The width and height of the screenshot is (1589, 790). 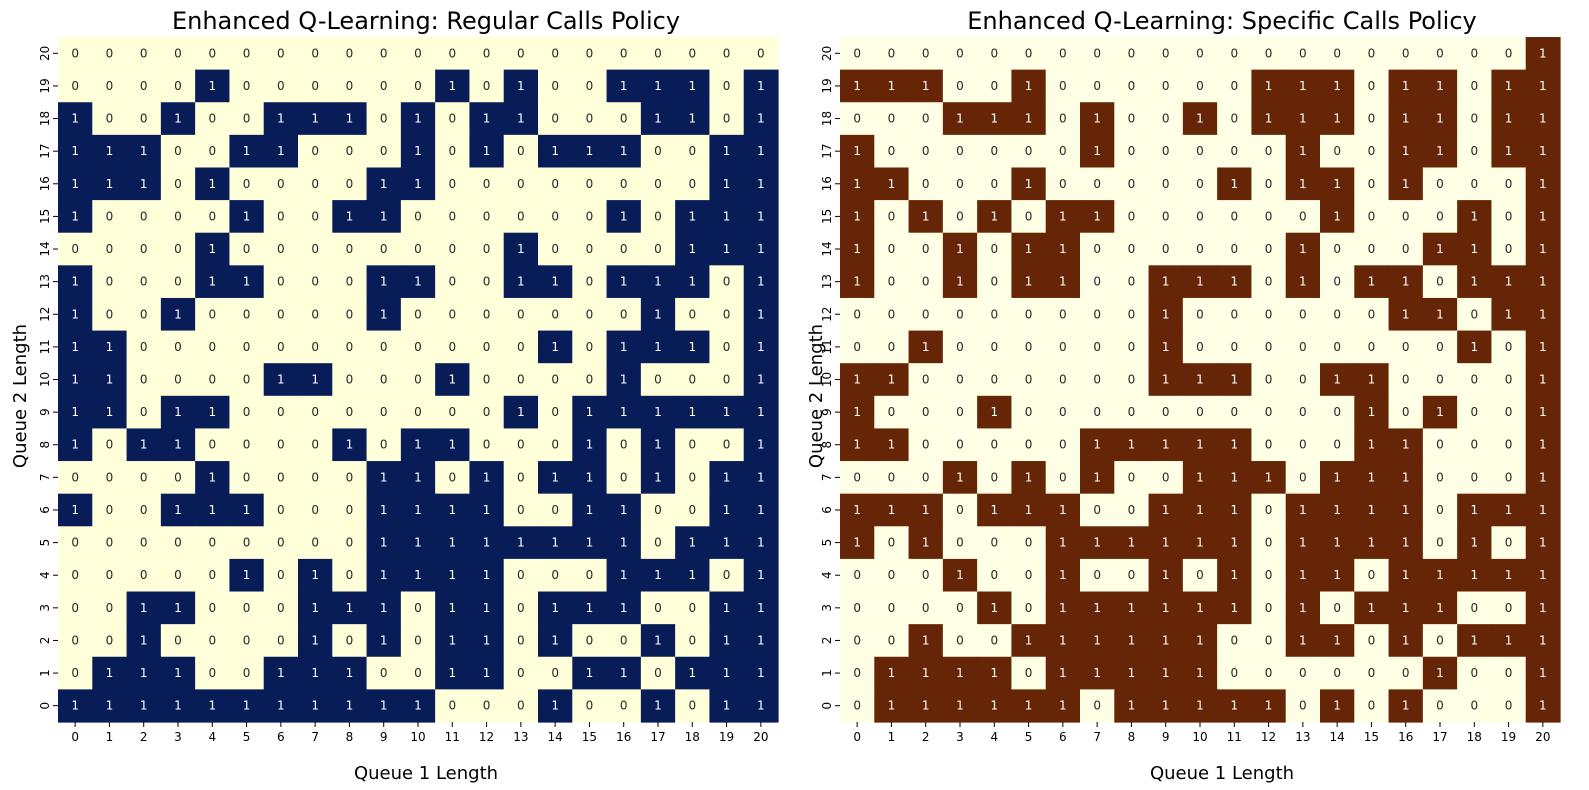 I want to click on x-tick-label: 5, so click(x=247, y=737).